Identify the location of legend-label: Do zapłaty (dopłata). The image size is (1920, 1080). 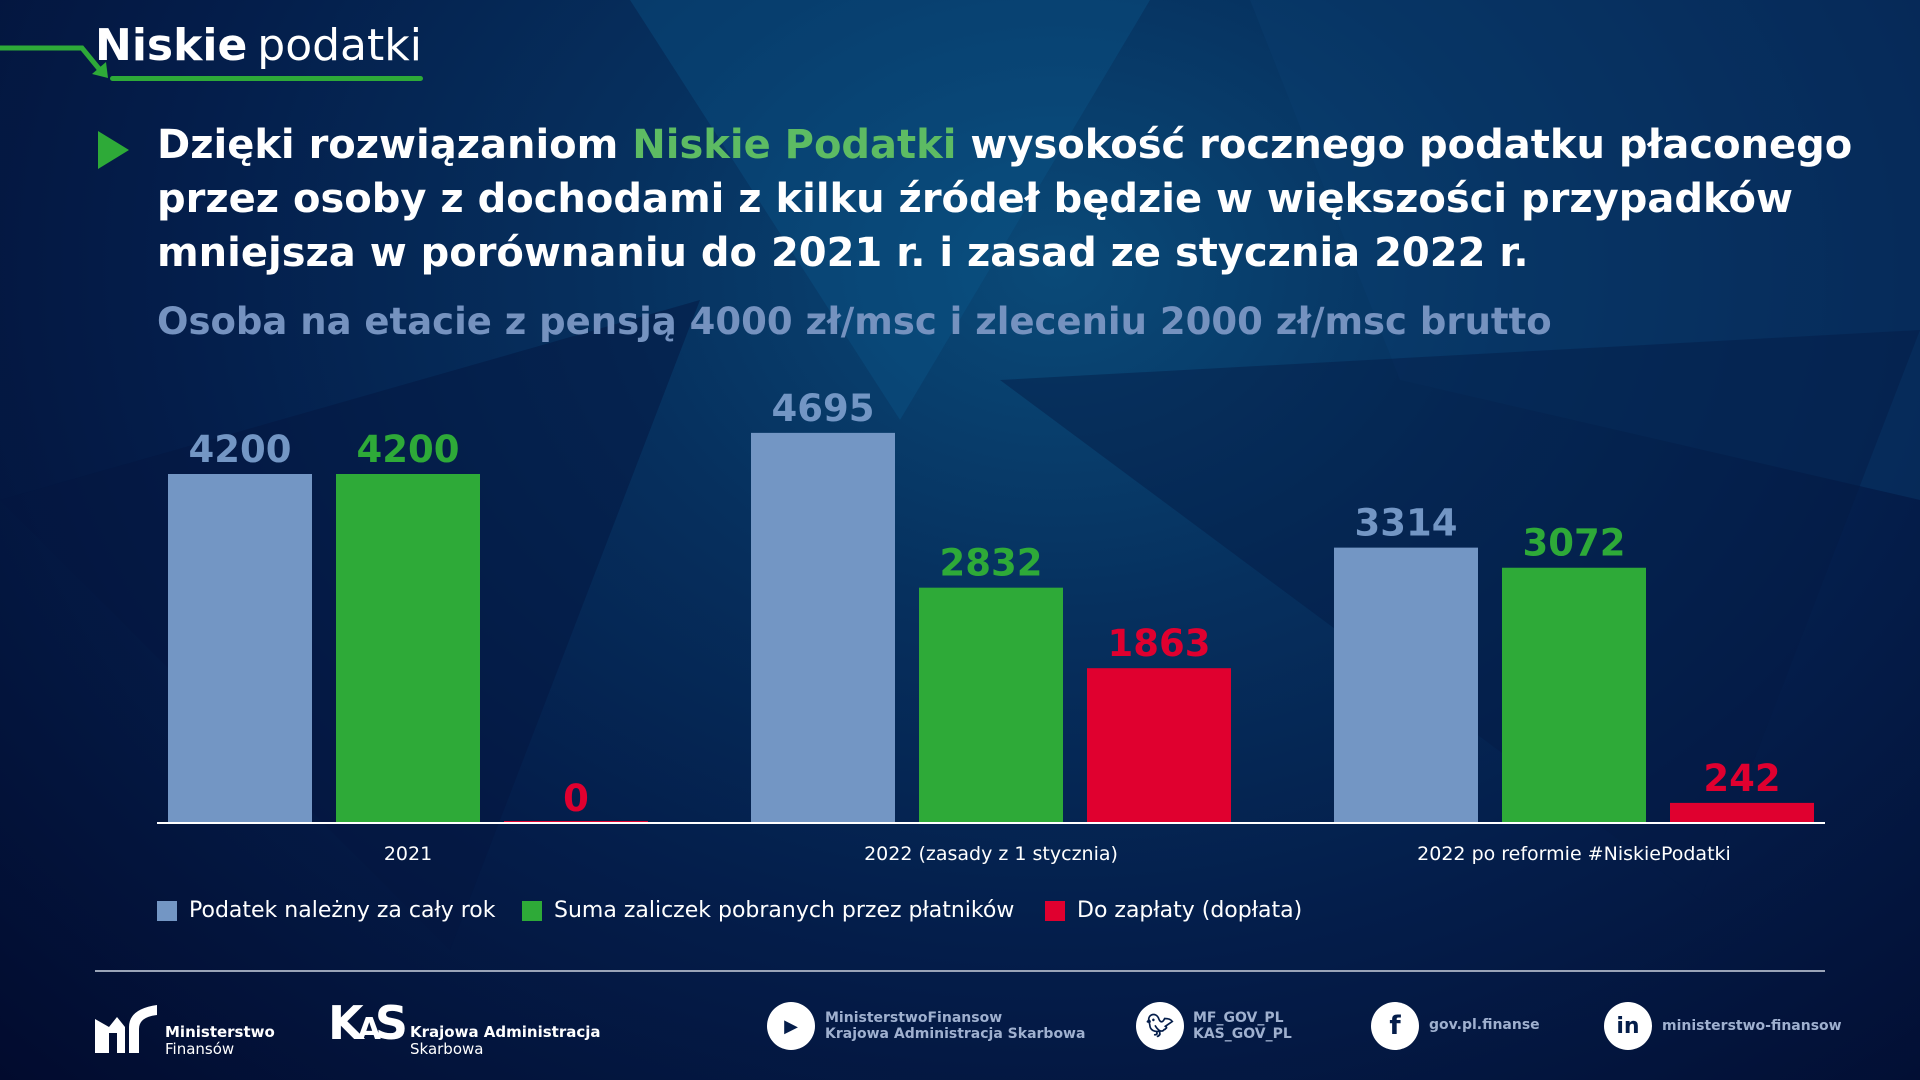
(1190, 910).